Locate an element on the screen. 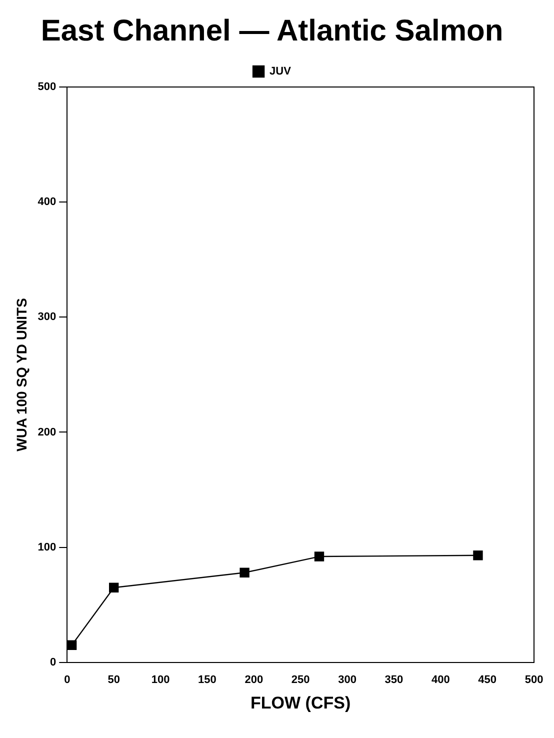 This screenshot has height=738, width=554. x-tick-label: 0 is located at coordinates (67, 680).